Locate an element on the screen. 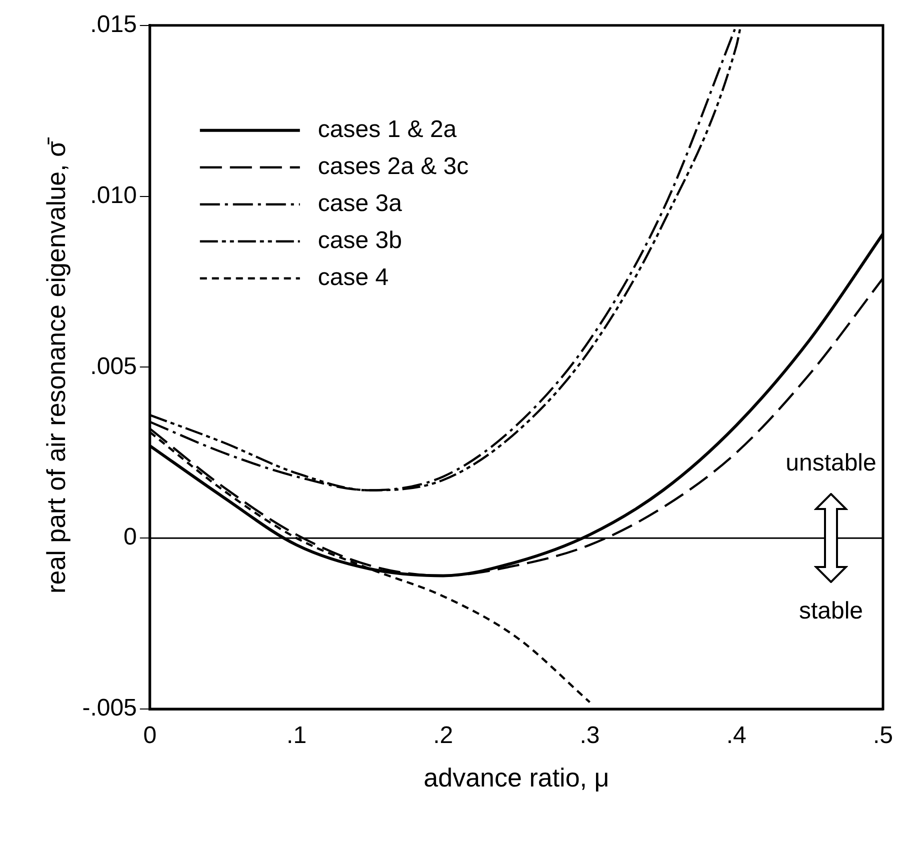  annotation: stable is located at coordinates (831, 611).